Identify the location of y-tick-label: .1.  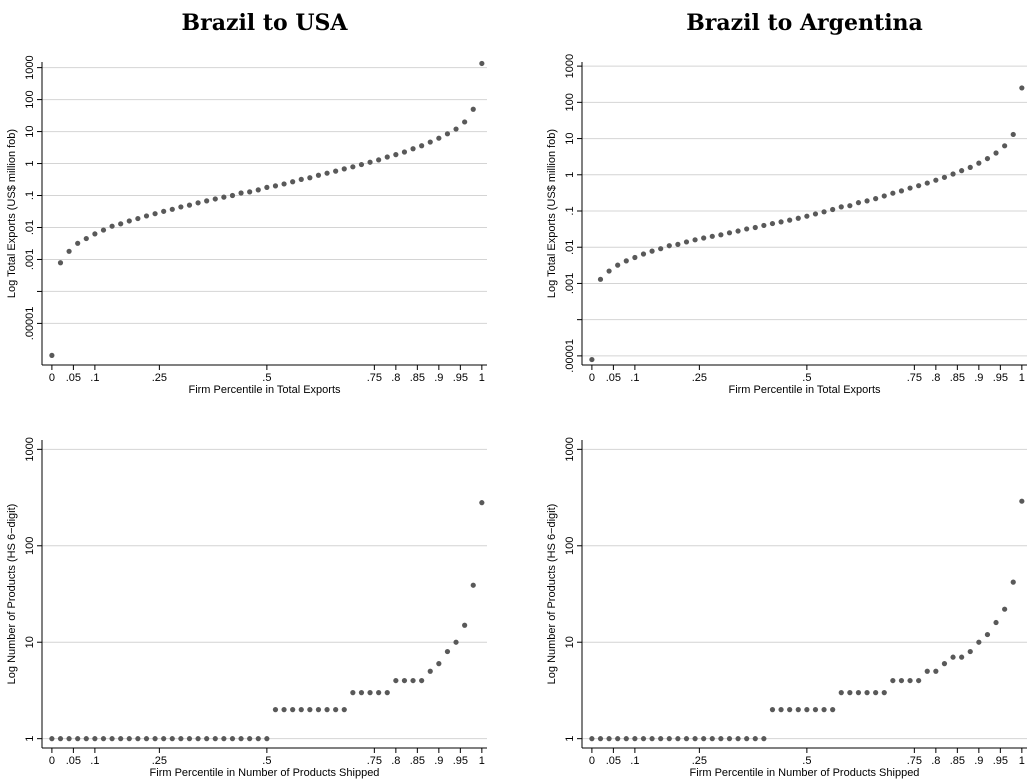
(570, 210).